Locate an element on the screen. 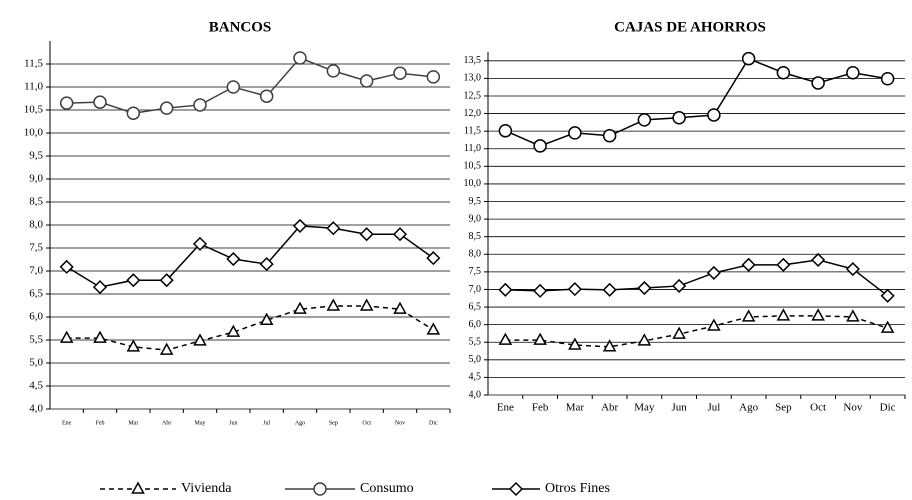 This screenshot has height=500, width=912. x-tick-label: Nov is located at coordinates (852, 408).